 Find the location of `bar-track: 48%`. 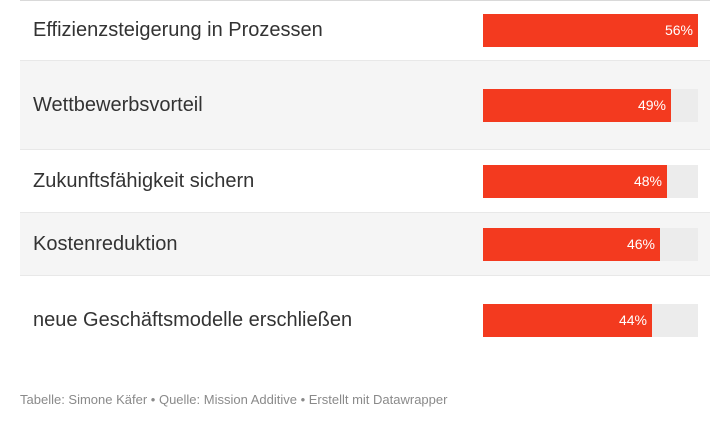

bar-track: 48% is located at coordinates (590, 181).